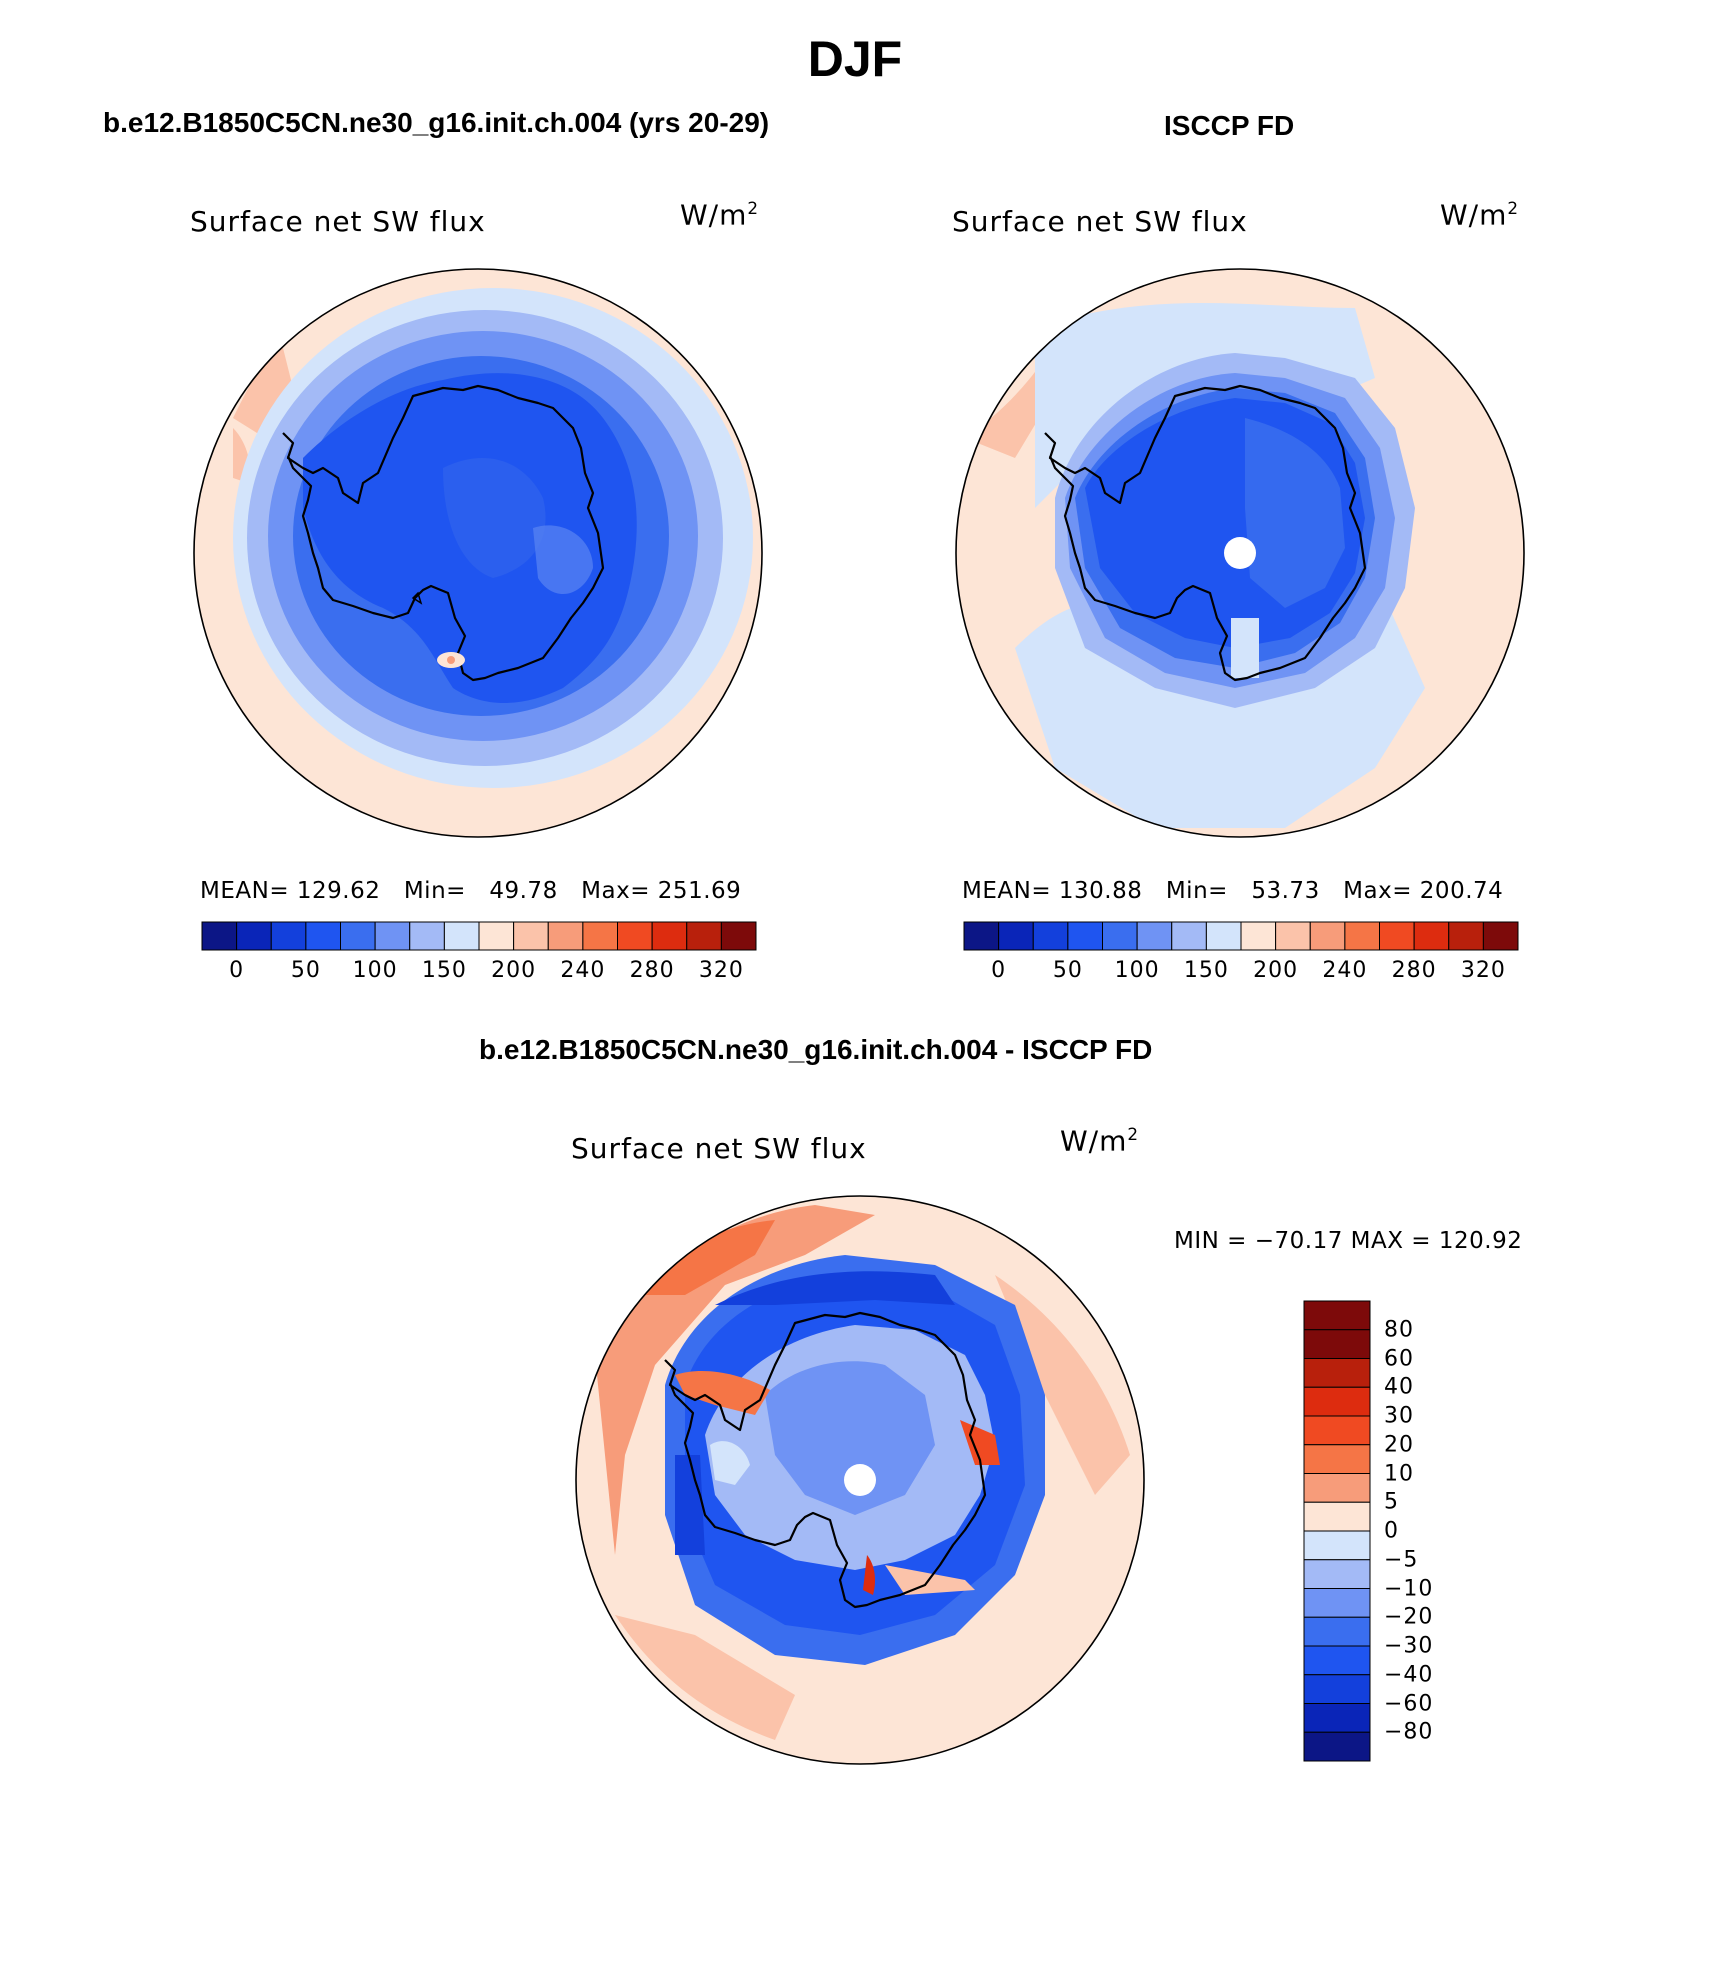 The height and width of the screenshot is (1972, 1710). What do you see at coordinates (699, 891) in the screenshot?
I see `panel1-max-value: 251.69` at bounding box center [699, 891].